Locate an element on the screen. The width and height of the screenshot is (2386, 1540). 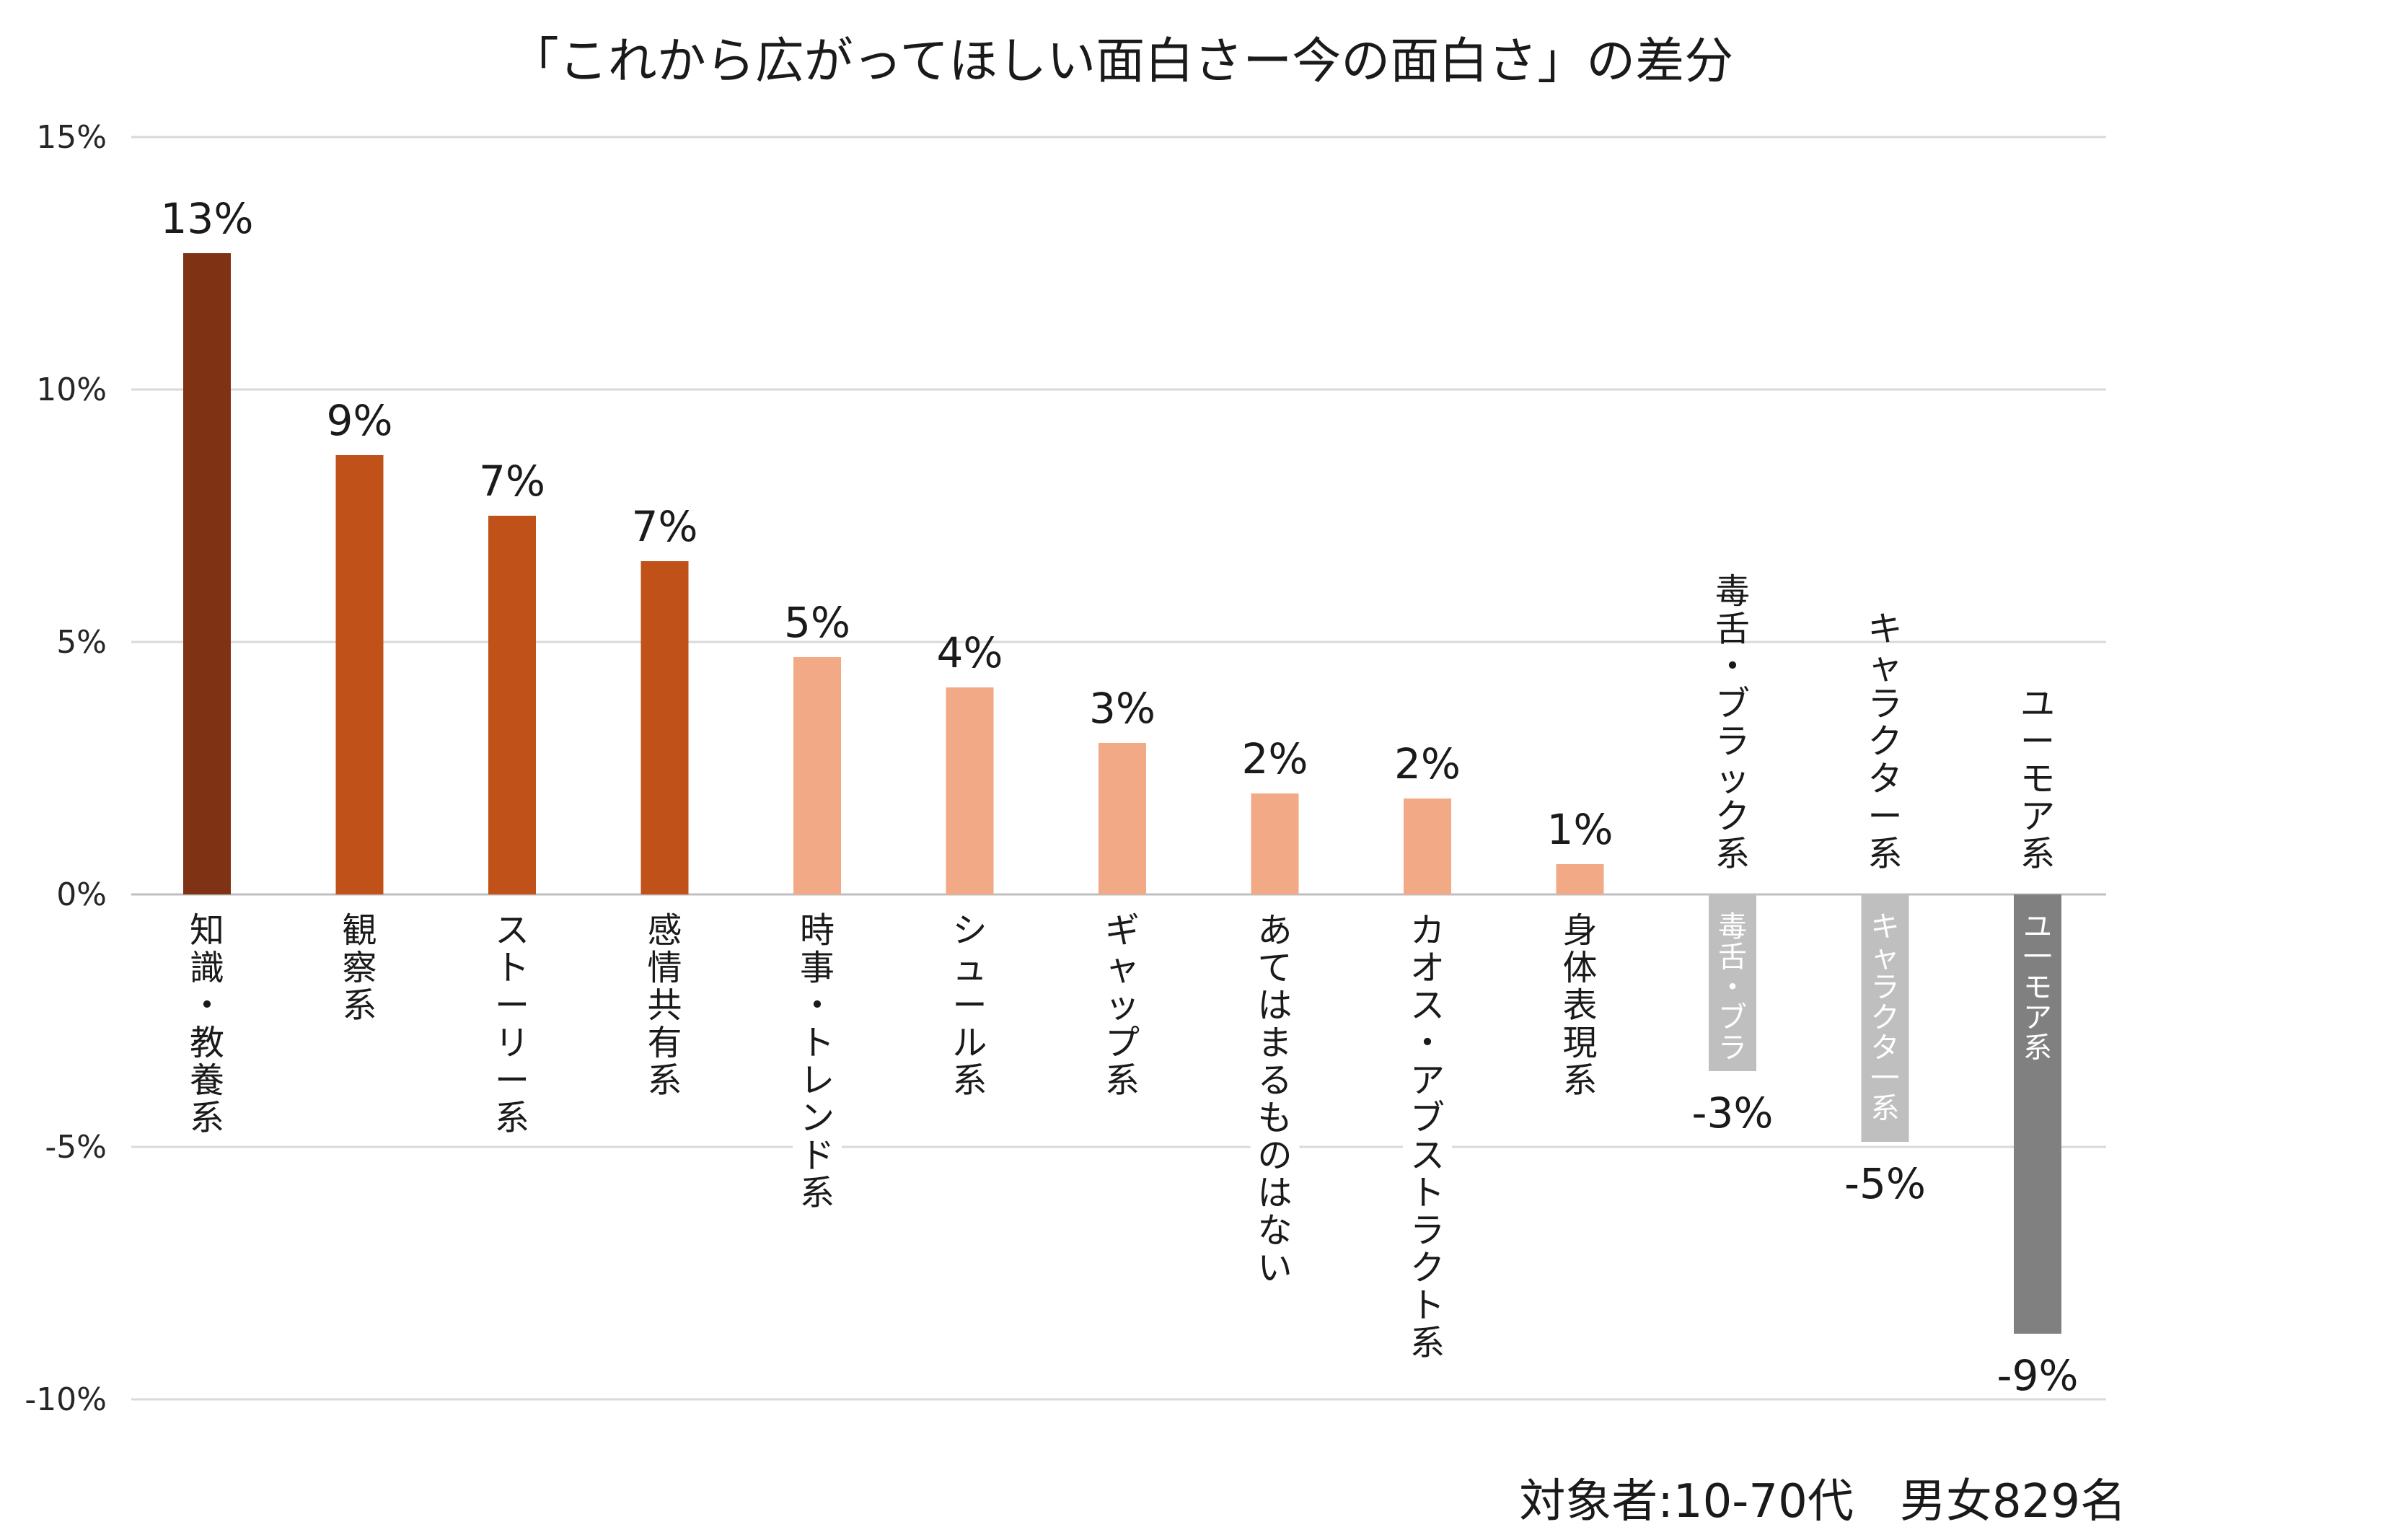
category-char: 察 is located at coordinates (359, 968).